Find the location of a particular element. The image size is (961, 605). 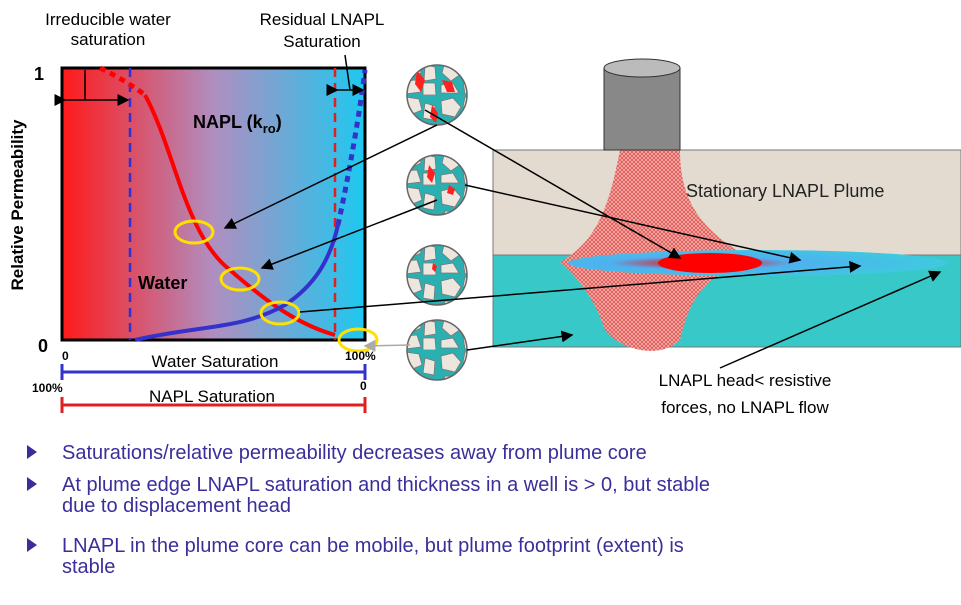

plume-title: Stationary LNAPL Plume is located at coordinates (785, 191).